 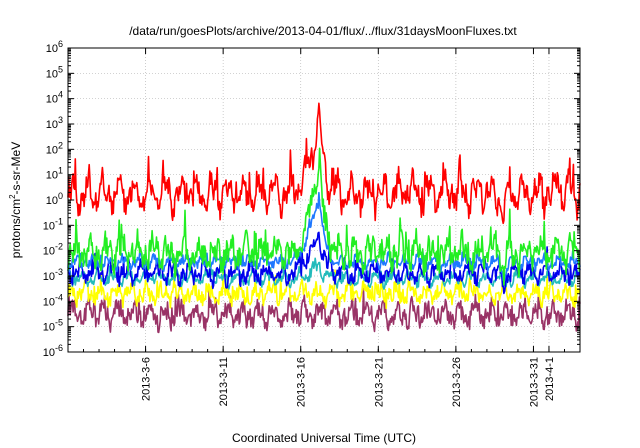 What do you see at coordinates (53, 250) in the screenshot?
I see `y-tick-label: 10⁻²` at bounding box center [53, 250].